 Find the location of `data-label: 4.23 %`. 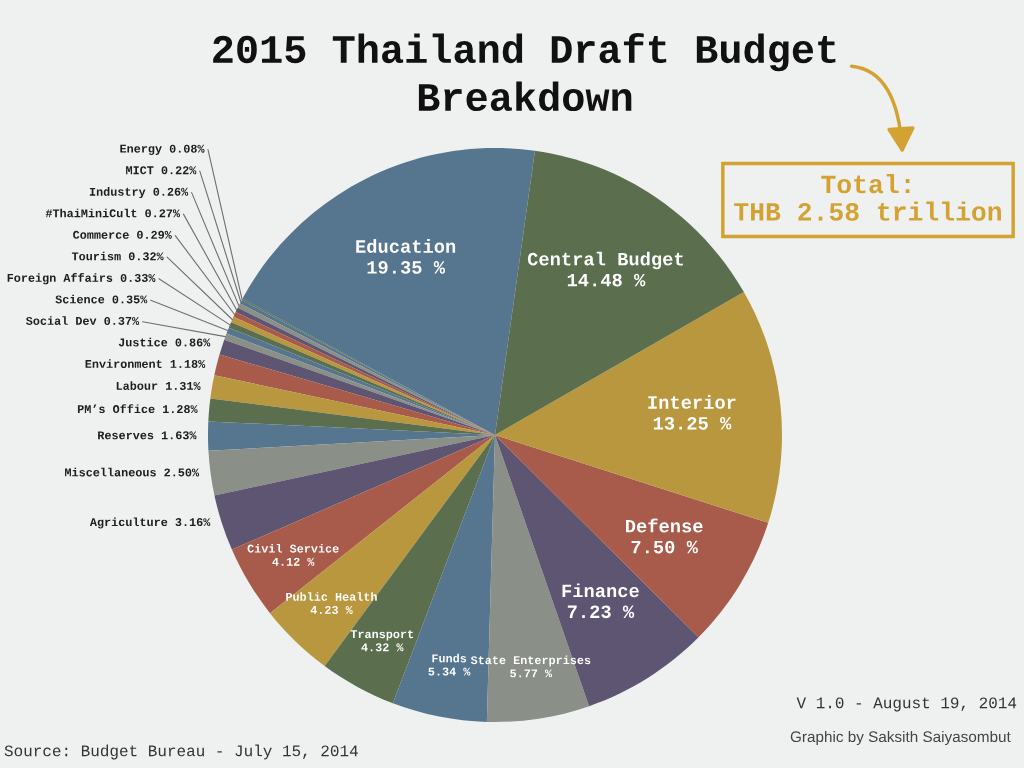

data-label: 4.23 % is located at coordinates (331, 609).